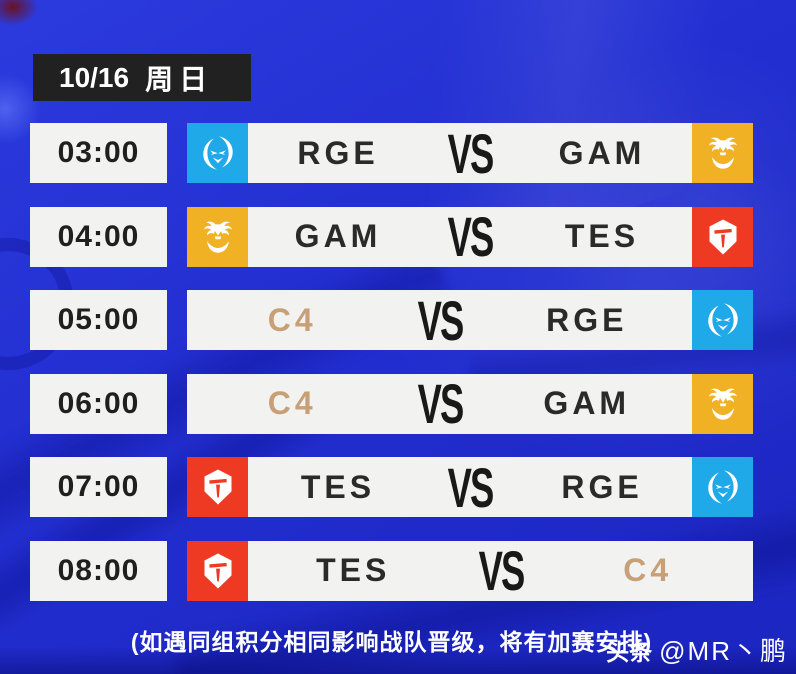 Image resolution: width=796 pixels, height=674 pixels. Describe the element at coordinates (648, 570) in the screenshot. I see `team-name-right: C4` at that location.